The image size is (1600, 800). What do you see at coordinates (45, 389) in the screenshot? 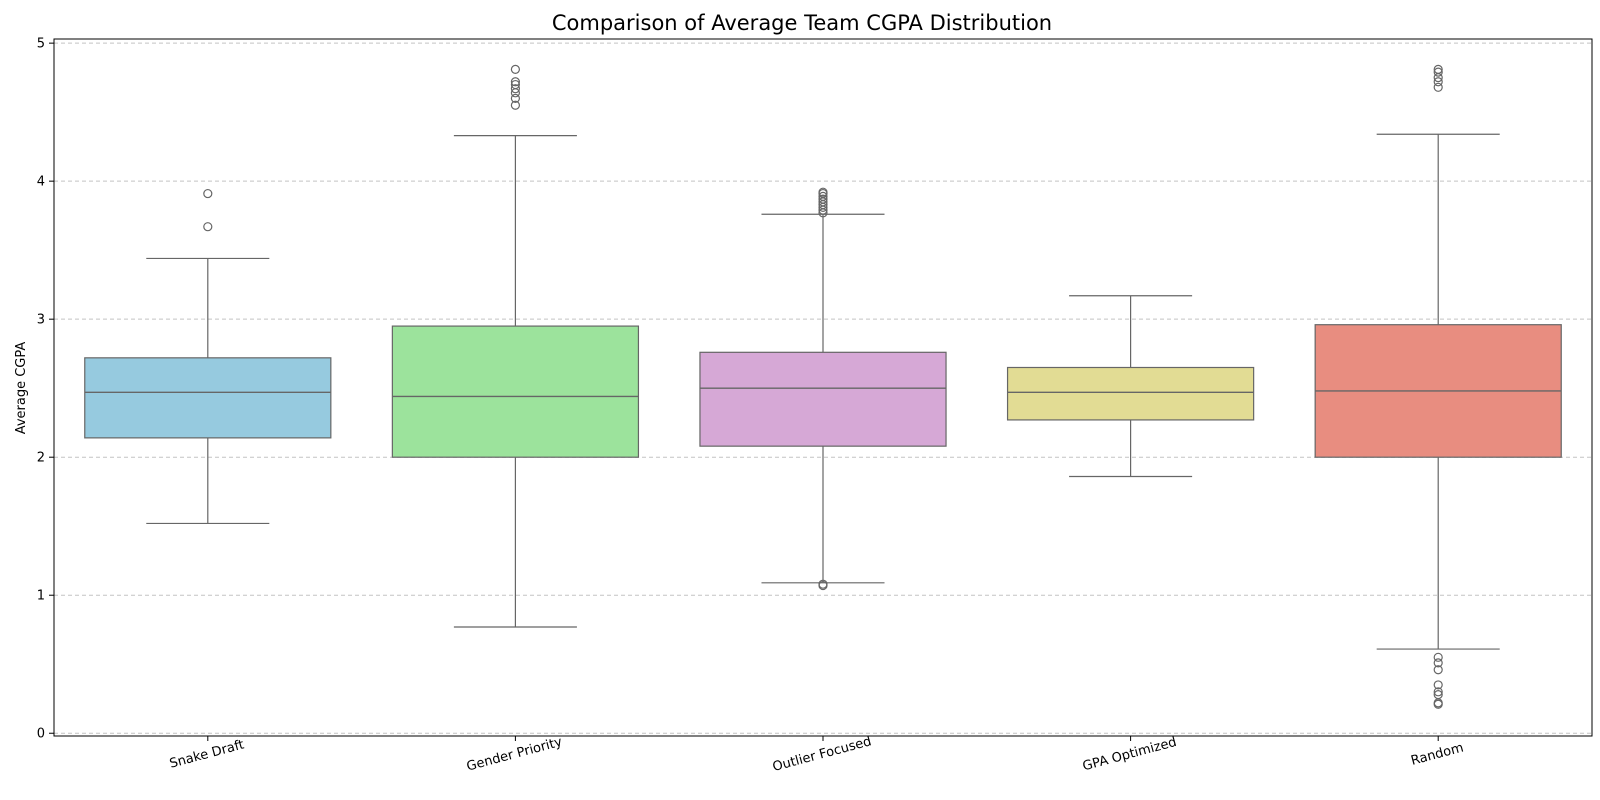
I see `y-axis: 0 1 2 3 4 5` at bounding box center [45, 389].